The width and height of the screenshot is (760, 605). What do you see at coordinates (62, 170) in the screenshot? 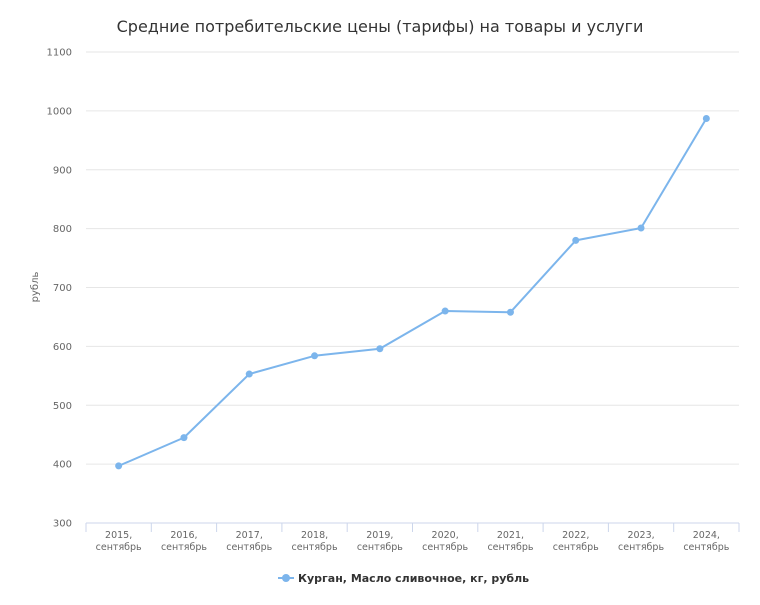
I see `y-tick-label: 900` at bounding box center [62, 170].